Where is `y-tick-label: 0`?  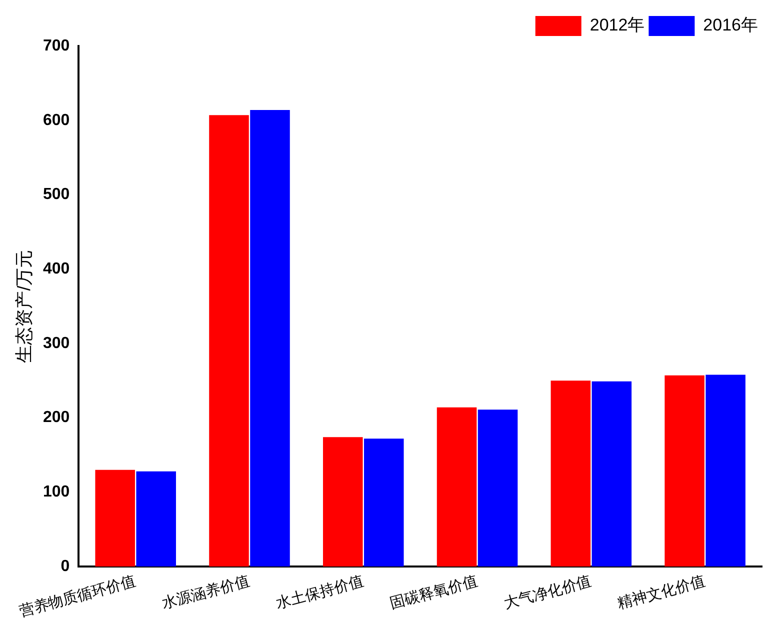 y-tick-label: 0 is located at coordinates (65, 566).